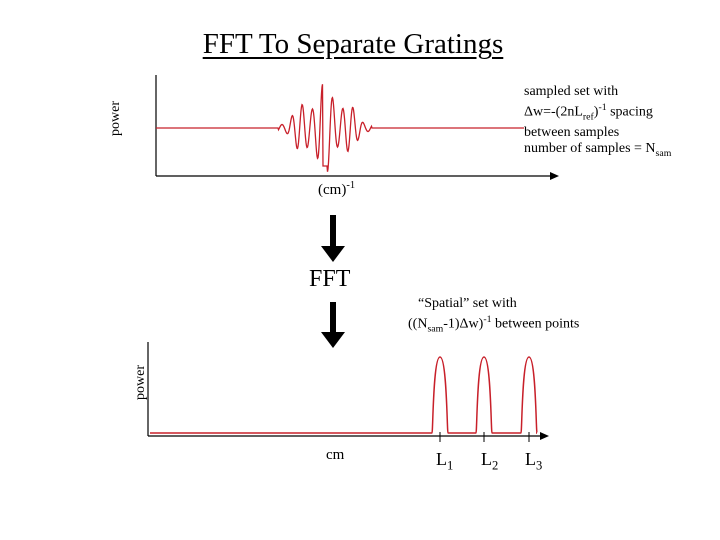 The width and height of the screenshot is (720, 540). What do you see at coordinates (598, 150) in the screenshot?
I see `top-annotation-line4: number of samples = Nsam` at bounding box center [598, 150].